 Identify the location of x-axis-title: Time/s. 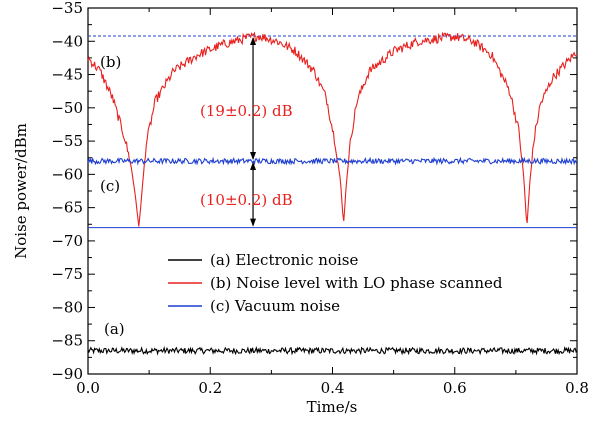
(332, 407).